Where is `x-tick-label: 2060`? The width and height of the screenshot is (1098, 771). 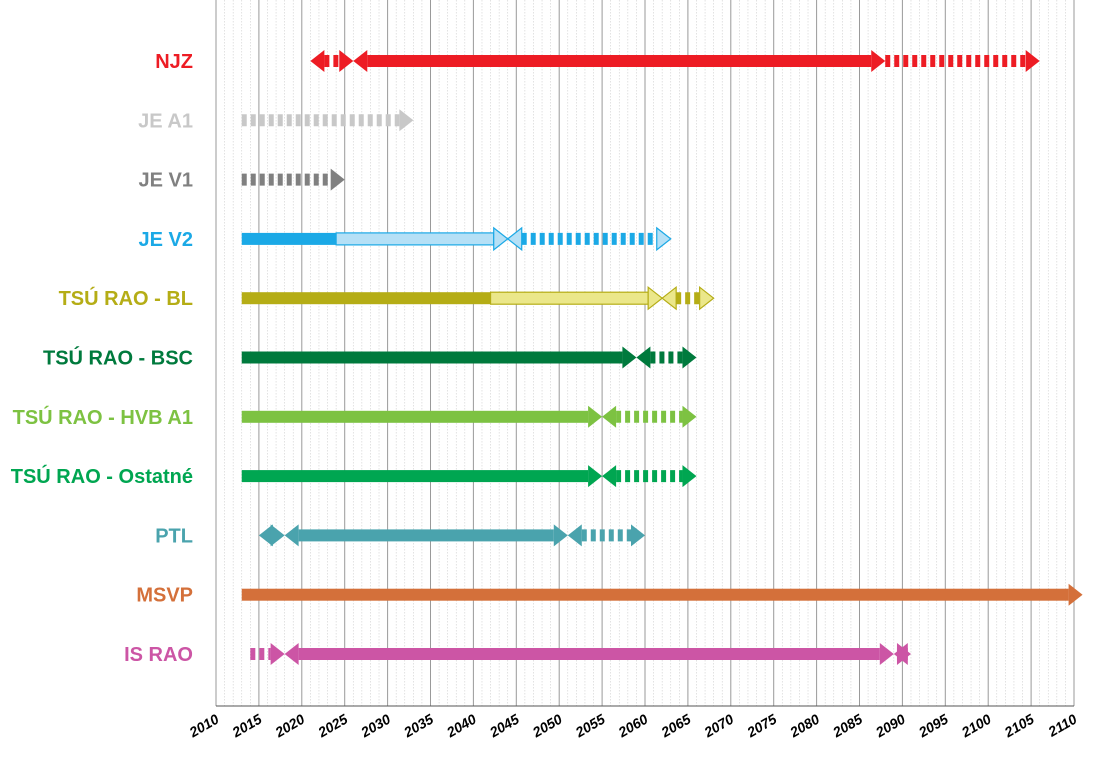
x-tick-label: 2060 is located at coordinates (633, 726).